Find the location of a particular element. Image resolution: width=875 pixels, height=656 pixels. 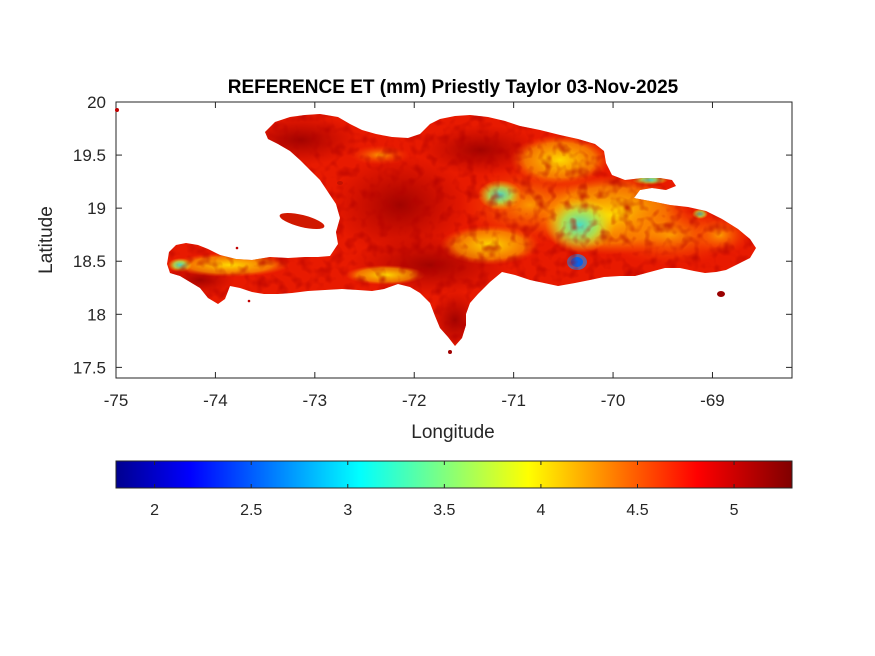

x-tick-label: -71 is located at coordinates (513, 400).